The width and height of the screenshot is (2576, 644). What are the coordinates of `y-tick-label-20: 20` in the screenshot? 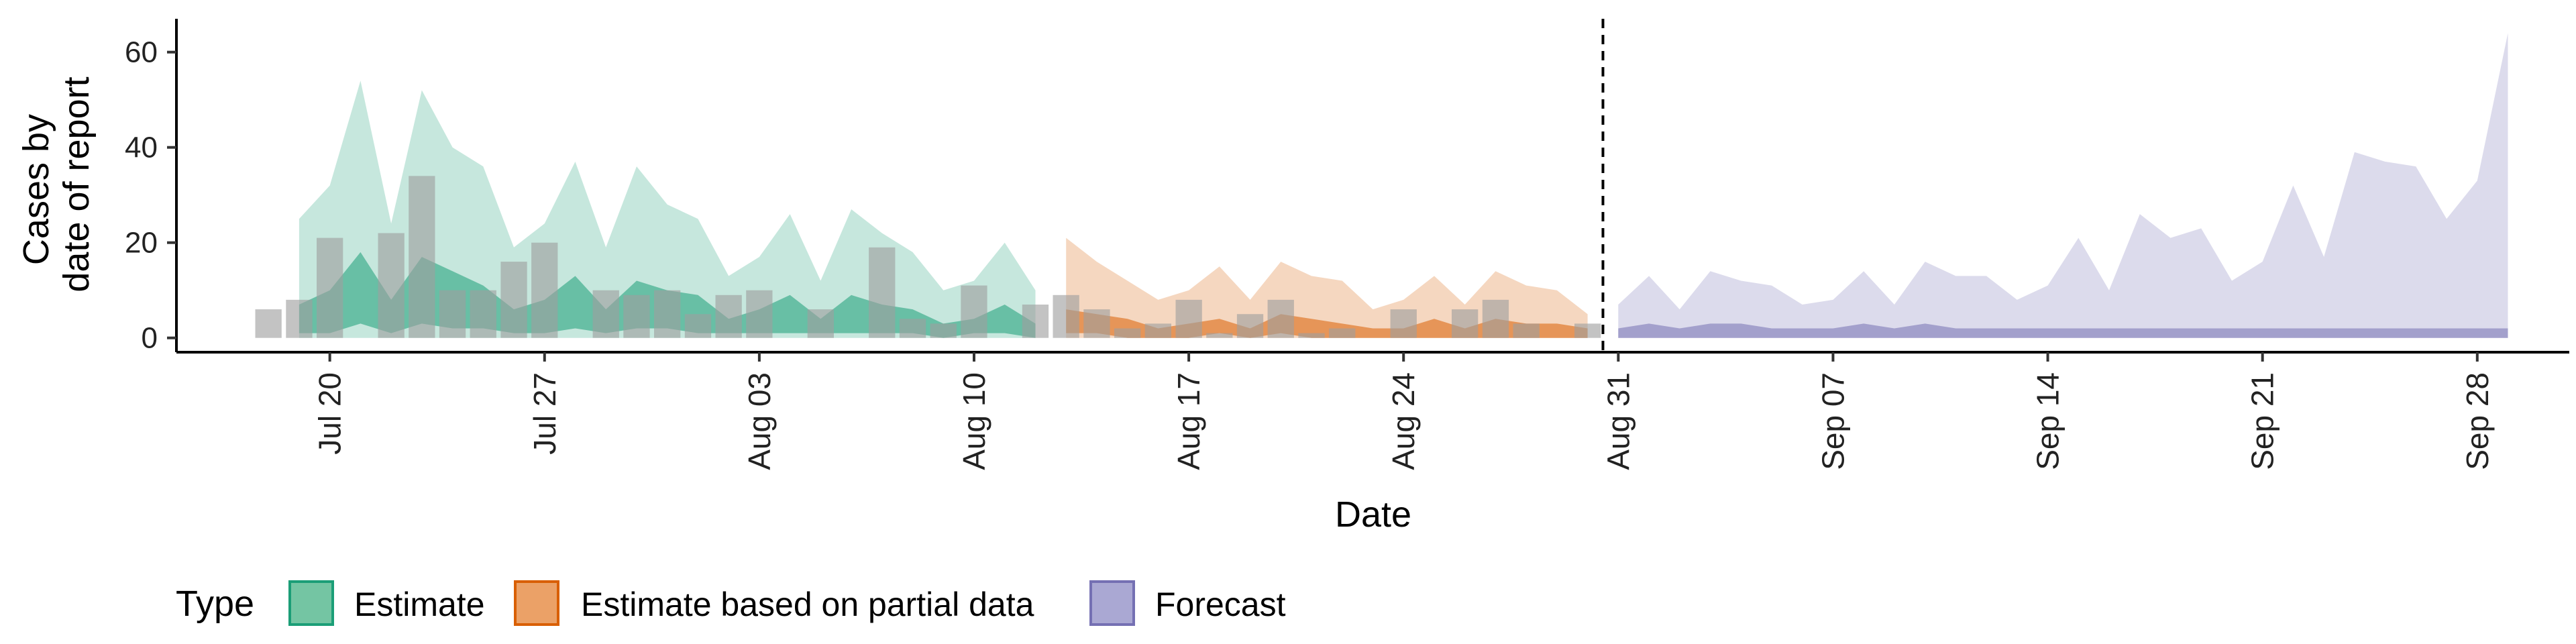 It's located at (141, 243).